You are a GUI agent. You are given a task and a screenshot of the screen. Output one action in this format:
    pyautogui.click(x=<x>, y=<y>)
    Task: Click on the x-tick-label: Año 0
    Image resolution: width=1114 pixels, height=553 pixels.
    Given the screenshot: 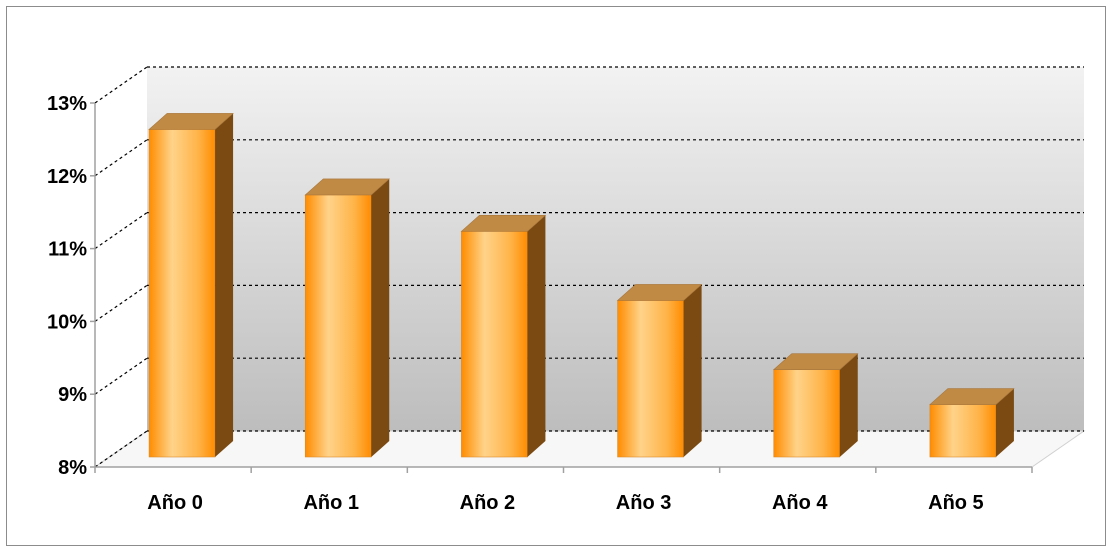 What is the action you would take?
    pyautogui.click(x=175, y=503)
    